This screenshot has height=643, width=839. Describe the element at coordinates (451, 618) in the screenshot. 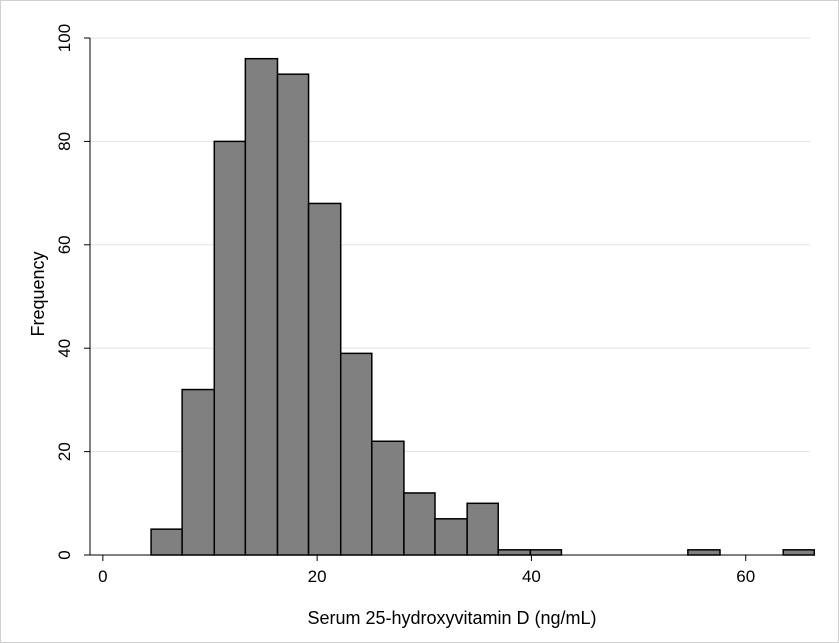

I see `x-axis-title: Serum 25-hydroxyvitamin D (ng/mL)` at that location.